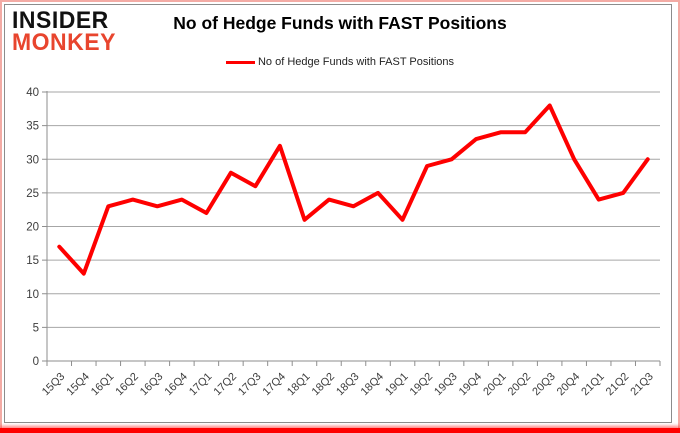  Describe the element at coordinates (32, 295) in the screenshot. I see `y-axis-label: 10` at that location.